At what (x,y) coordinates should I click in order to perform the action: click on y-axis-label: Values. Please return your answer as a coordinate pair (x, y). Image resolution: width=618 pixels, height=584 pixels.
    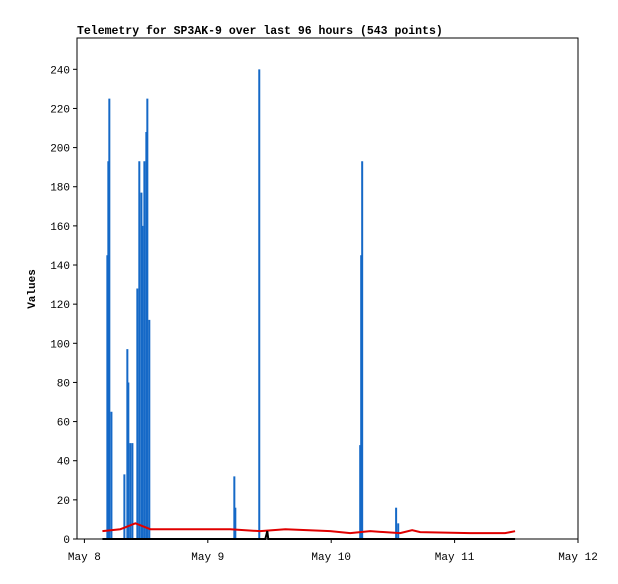
    Looking at the image, I should click on (33, 289).